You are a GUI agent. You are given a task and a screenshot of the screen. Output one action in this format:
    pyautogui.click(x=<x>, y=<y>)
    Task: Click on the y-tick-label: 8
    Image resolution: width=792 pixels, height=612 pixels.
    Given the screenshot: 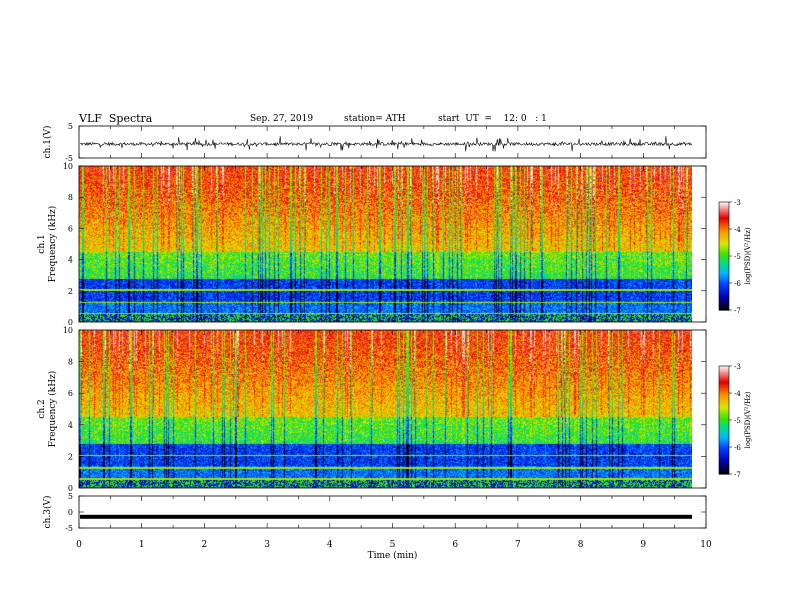 What is the action you would take?
    pyautogui.click(x=70, y=197)
    